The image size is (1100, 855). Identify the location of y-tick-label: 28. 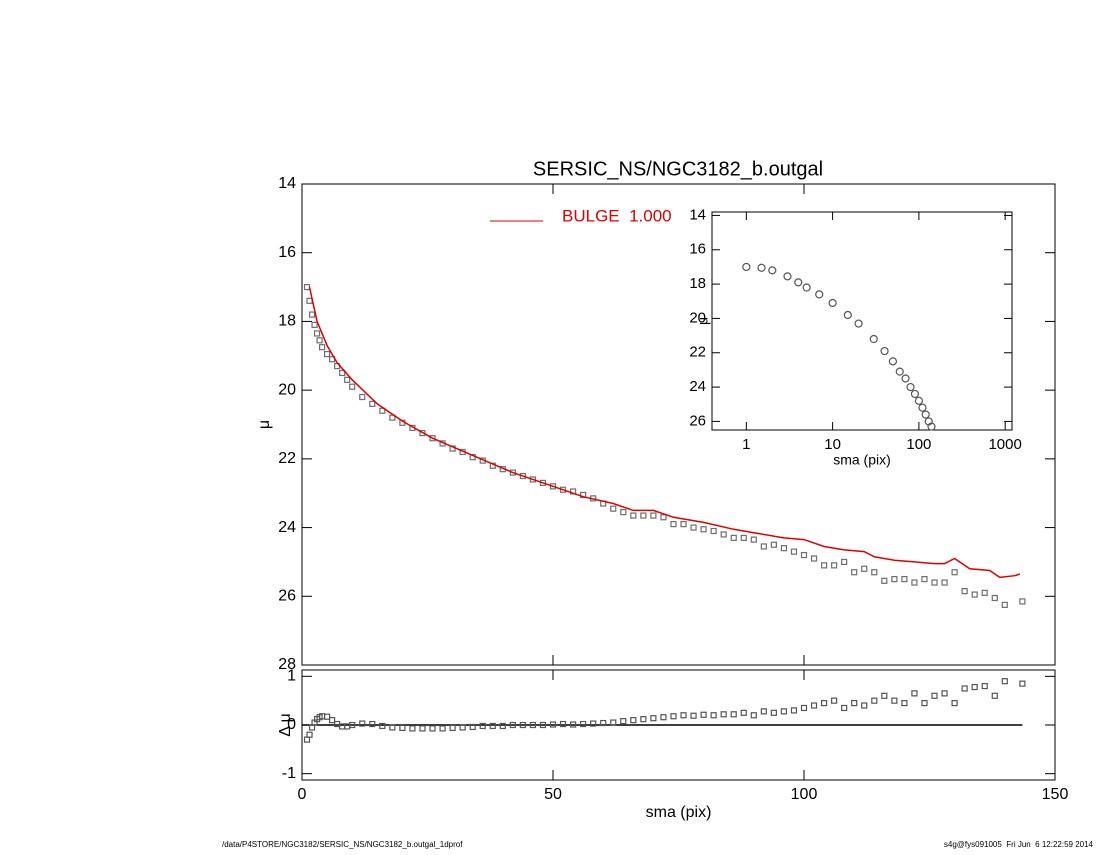
(287, 664).